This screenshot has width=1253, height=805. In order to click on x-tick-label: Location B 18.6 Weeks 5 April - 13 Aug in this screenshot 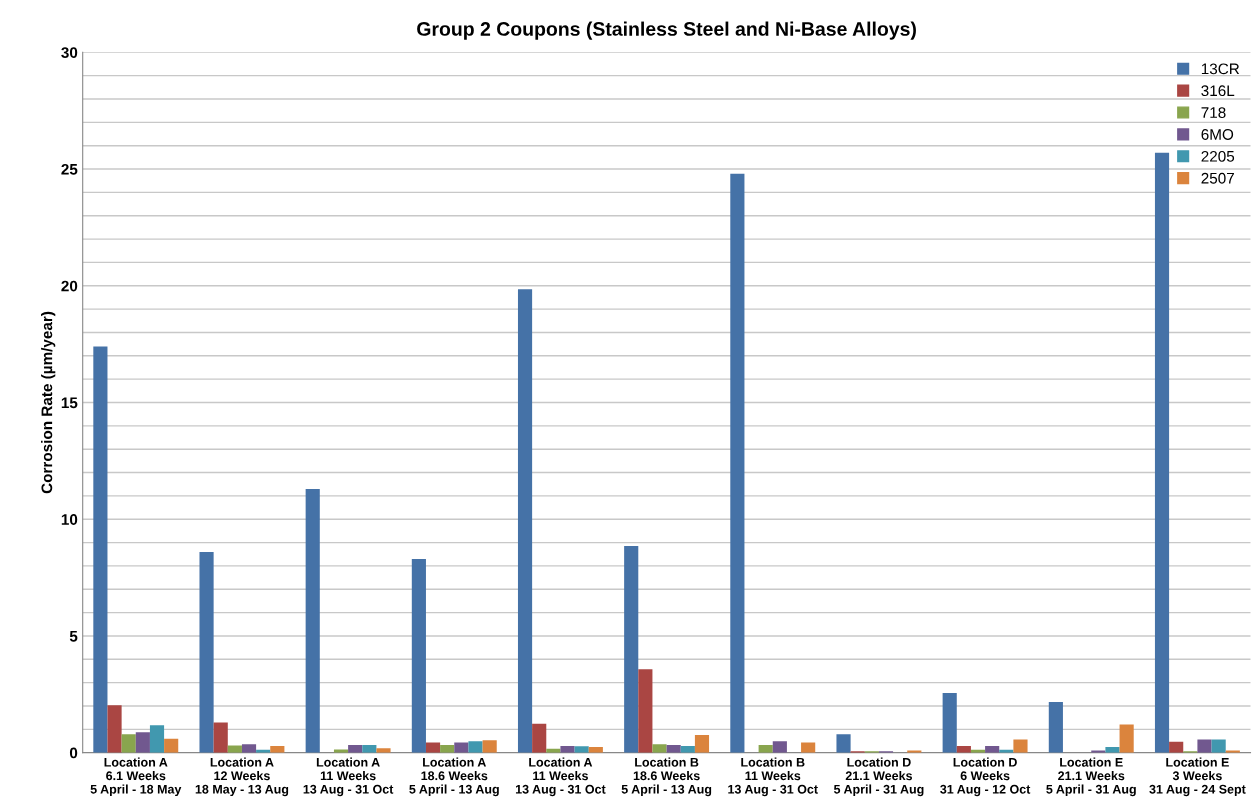, I will do `click(666, 777)`.